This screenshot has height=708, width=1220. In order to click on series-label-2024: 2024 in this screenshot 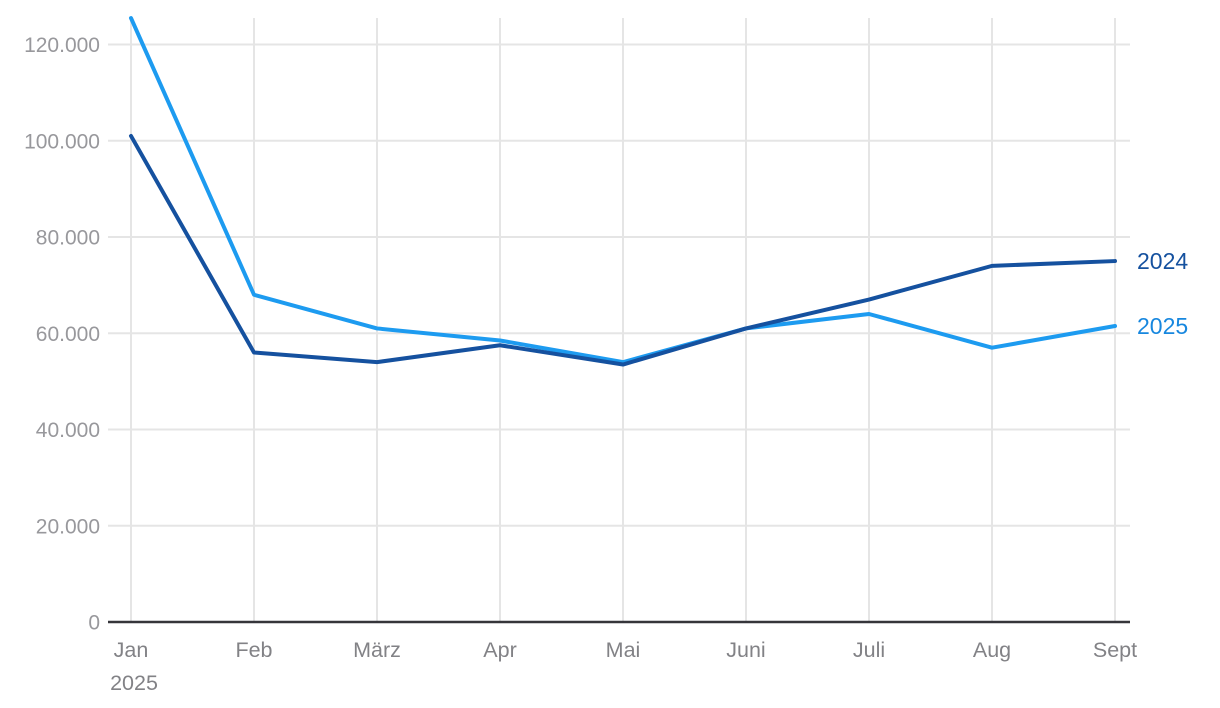, I will do `click(1162, 261)`.